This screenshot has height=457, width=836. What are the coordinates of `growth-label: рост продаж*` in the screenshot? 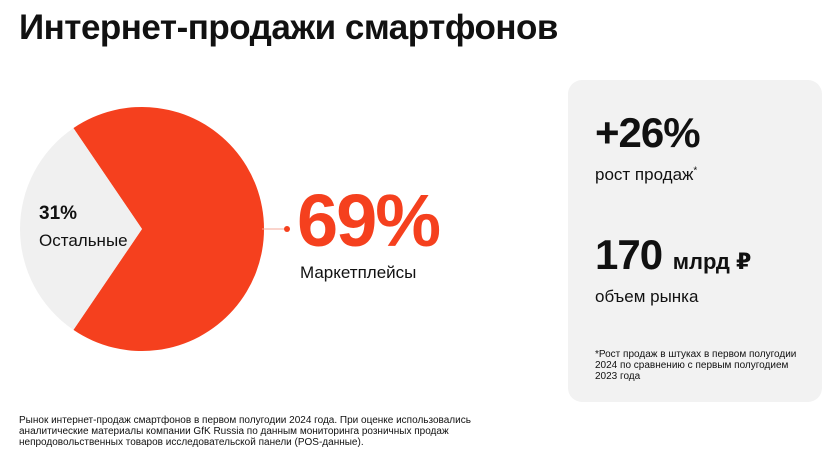 It's located at (646, 175).